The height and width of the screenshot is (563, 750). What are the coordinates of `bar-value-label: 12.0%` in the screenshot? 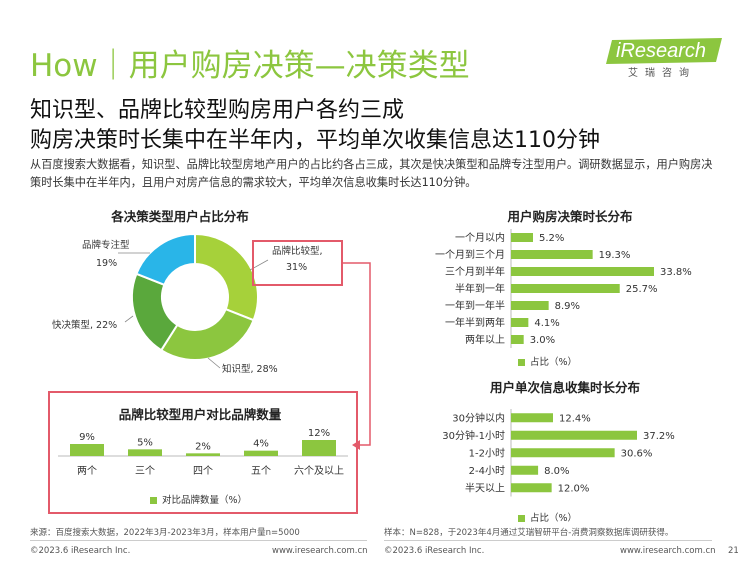 It's located at (574, 488).